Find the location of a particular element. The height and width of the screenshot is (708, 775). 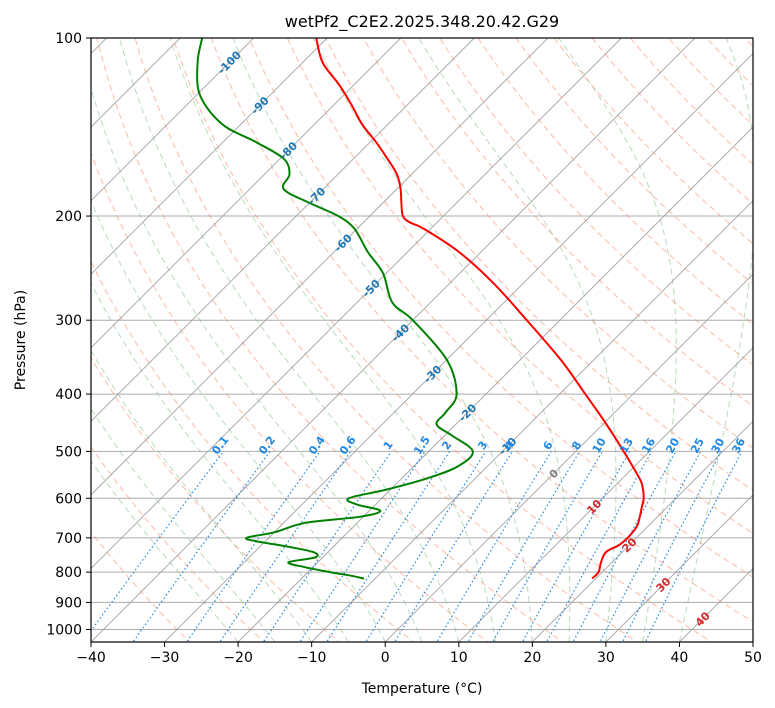

x-tick-label: −10 is located at coordinates (312, 658).